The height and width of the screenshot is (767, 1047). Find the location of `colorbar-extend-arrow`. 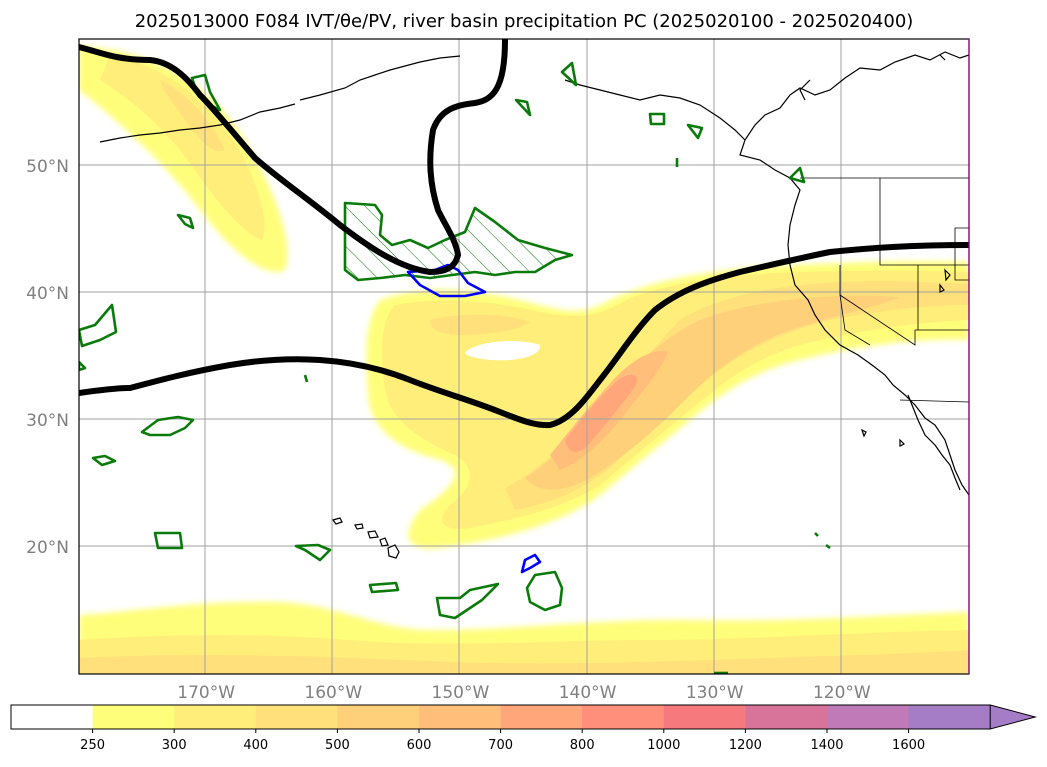

colorbar-extend-arrow is located at coordinates (1013, 717).